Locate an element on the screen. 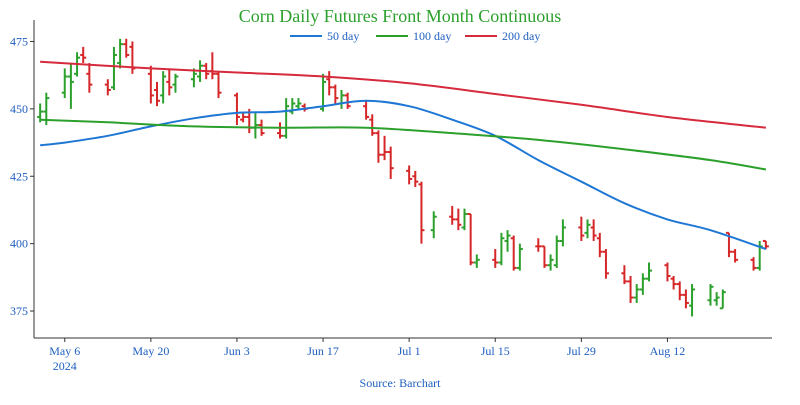 This screenshot has height=405, width=800. x-tick-label: Jul 29 is located at coordinates (581, 351).